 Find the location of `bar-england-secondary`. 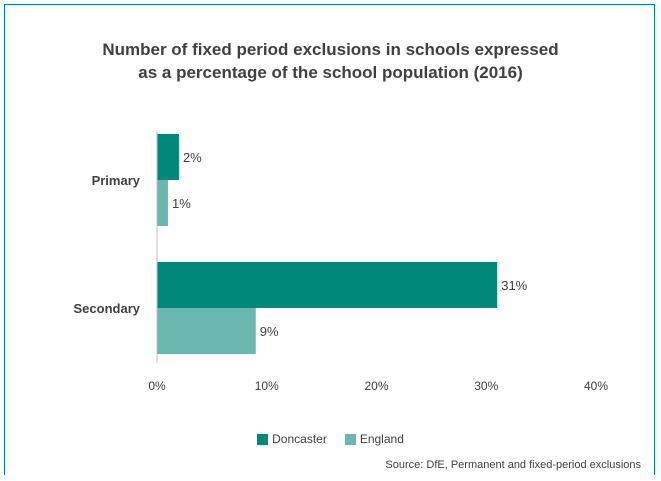

bar-england-secondary is located at coordinates (206, 331).